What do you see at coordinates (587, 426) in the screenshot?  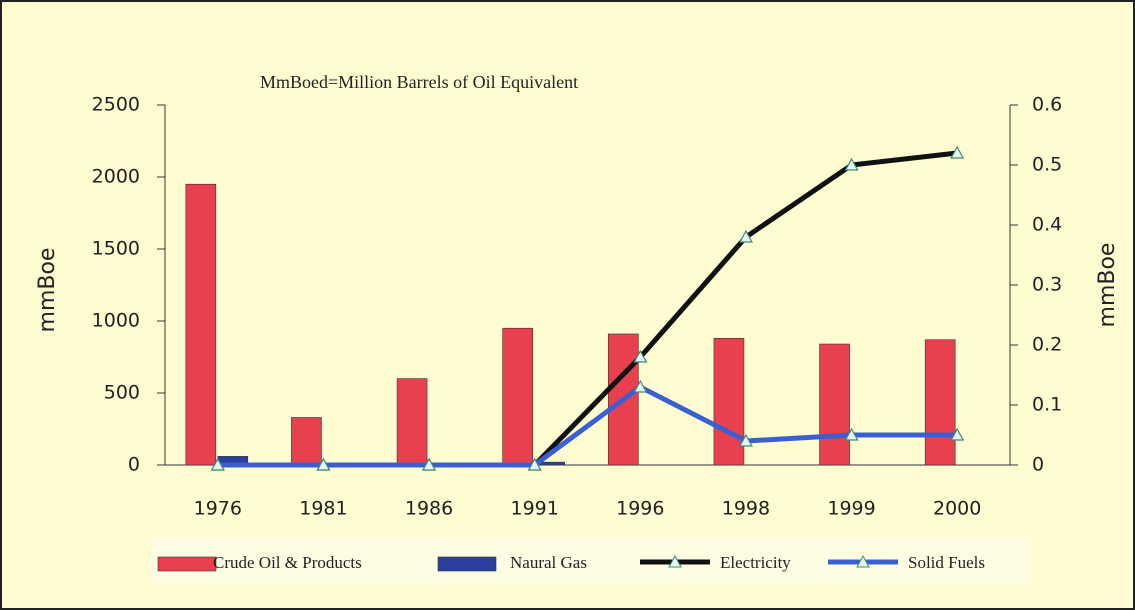 I see `line` at bounding box center [587, 426].